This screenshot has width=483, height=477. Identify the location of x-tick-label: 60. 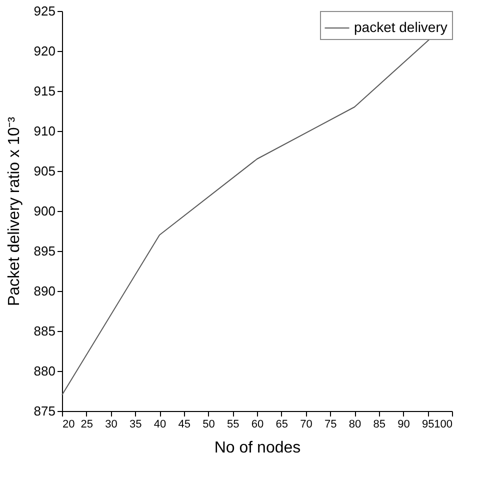
(257, 424).